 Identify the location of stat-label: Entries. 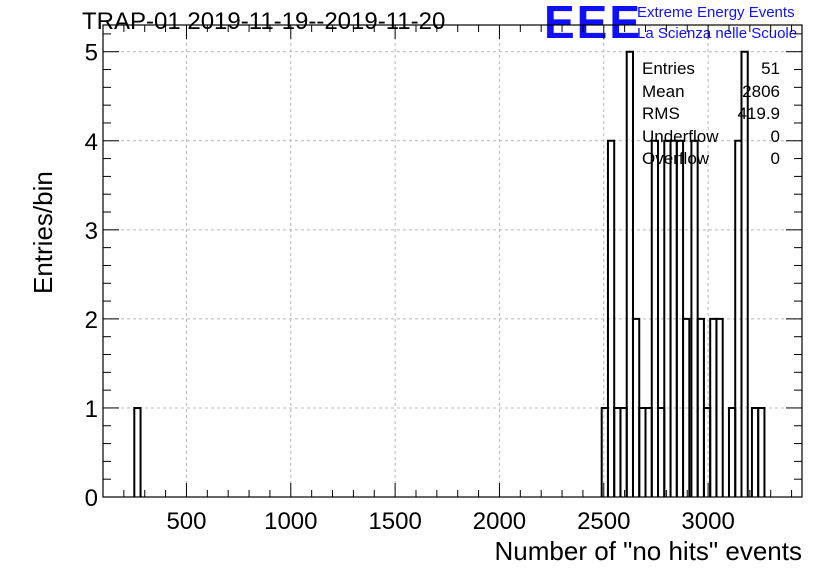
(668, 68).